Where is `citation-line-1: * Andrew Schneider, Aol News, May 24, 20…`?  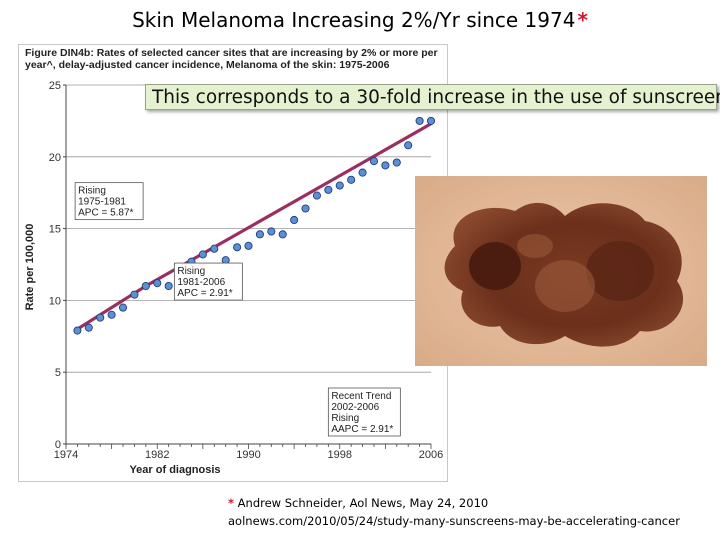
citation-line-1: * Andrew Schneider, Aol News, May 24, 20… is located at coordinates (454, 503).